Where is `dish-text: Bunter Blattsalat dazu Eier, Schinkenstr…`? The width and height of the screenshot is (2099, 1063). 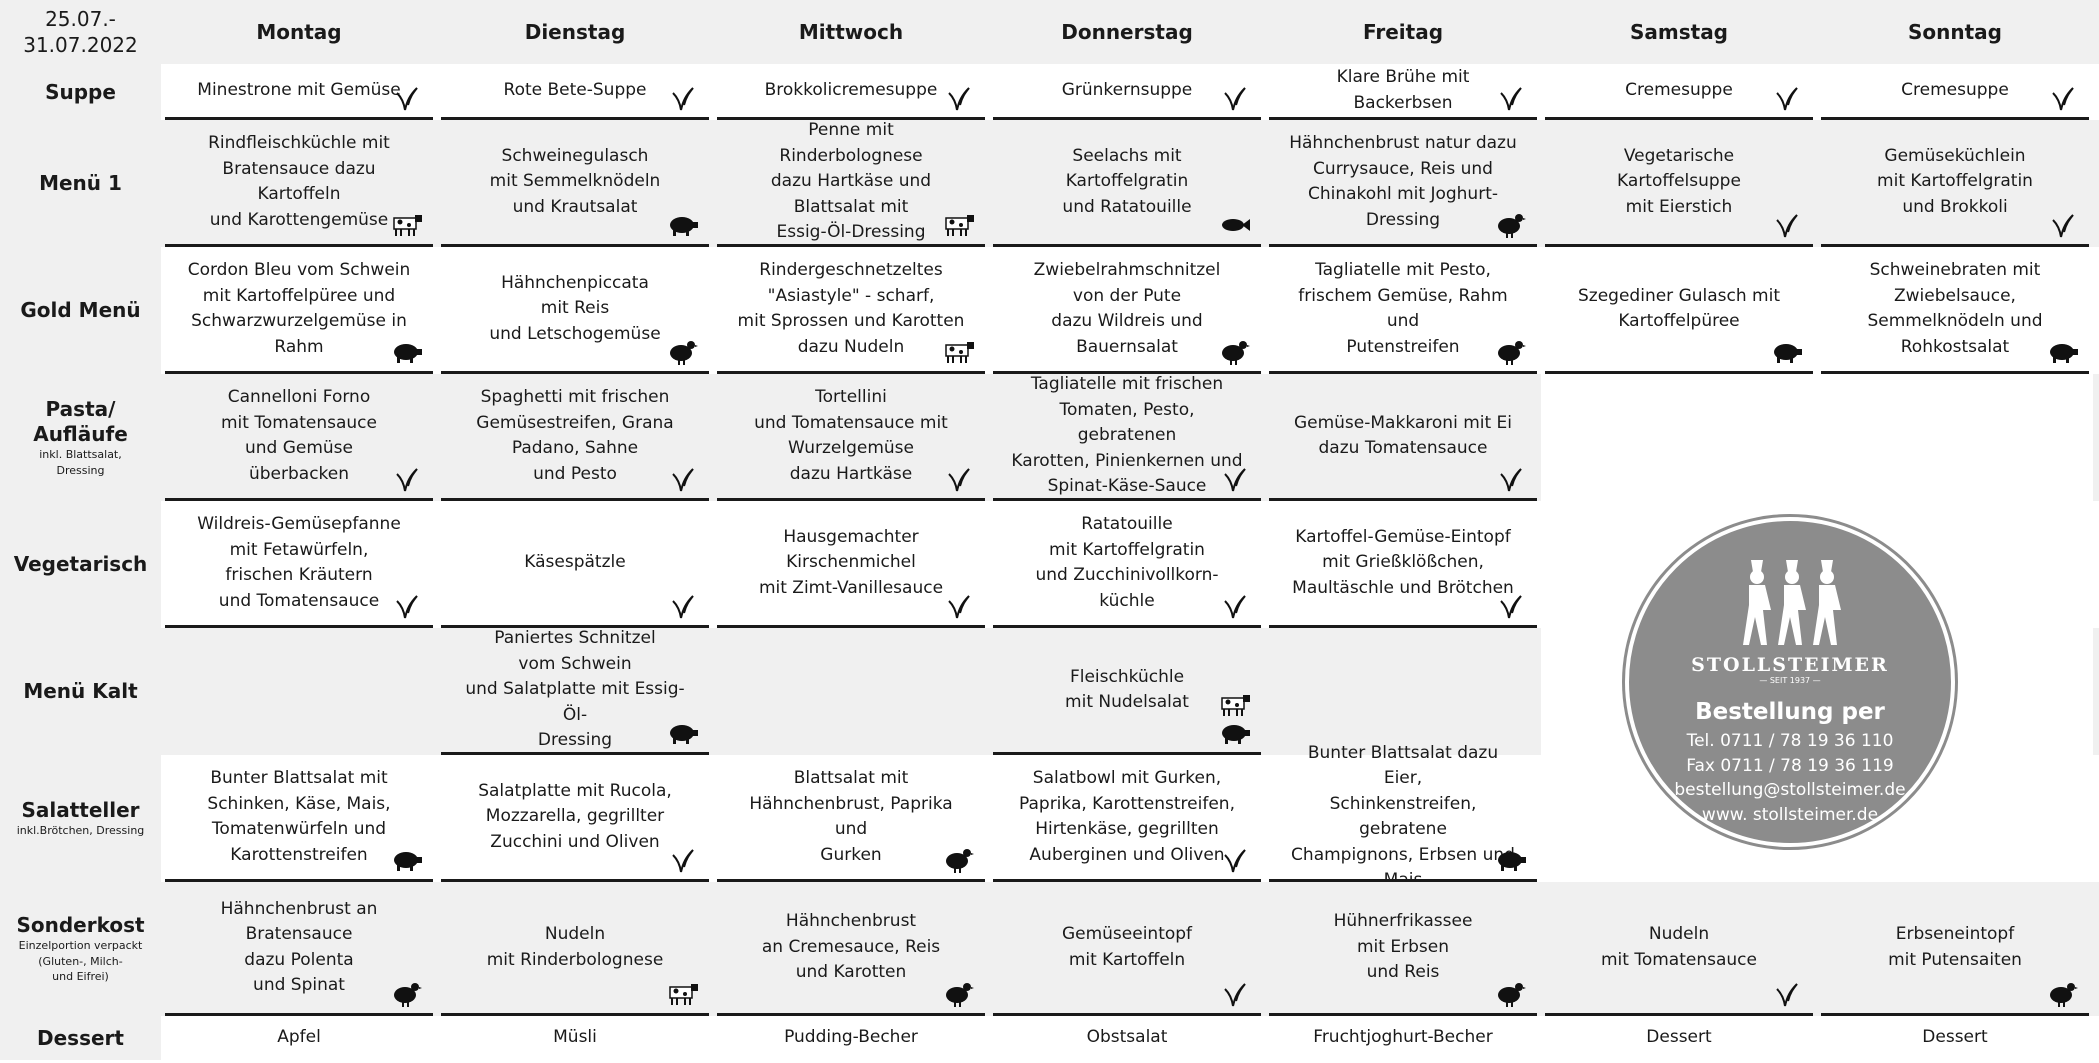
dish-text: Bunter Blattsalat dazu Eier, Schinkenstr… is located at coordinates (1403, 816).